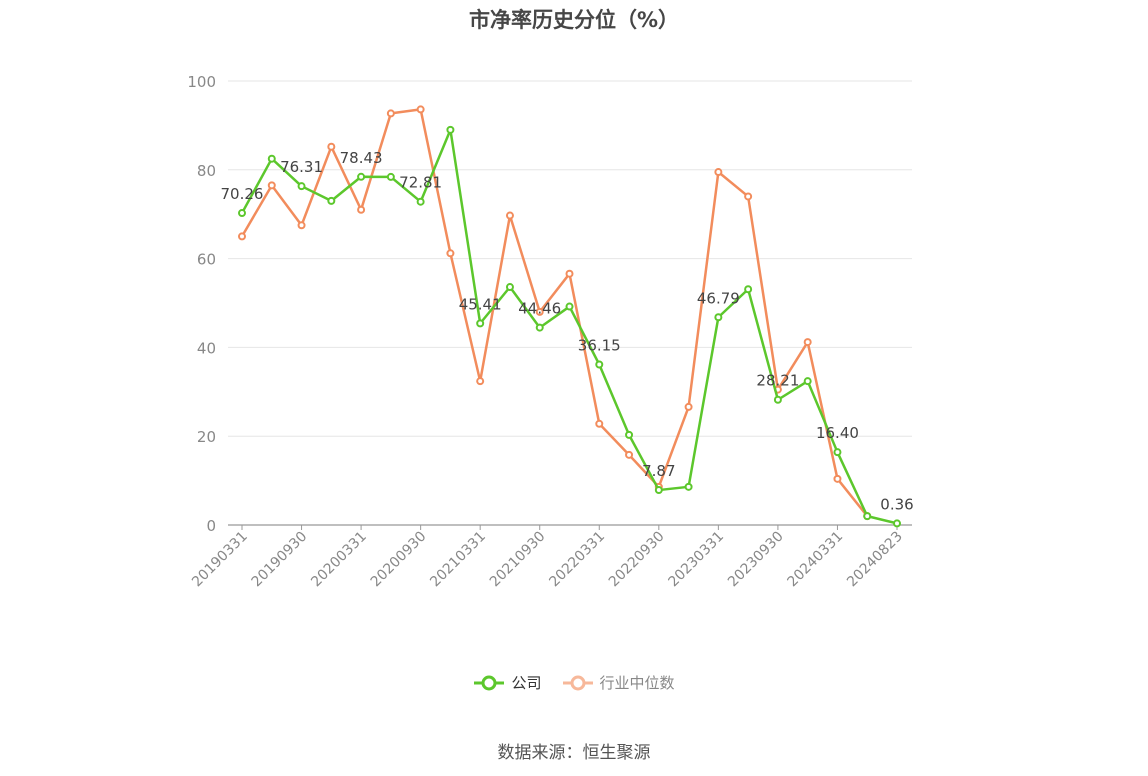 The image size is (1148, 776). I want to click on legend-company-icon, so click(489, 682).